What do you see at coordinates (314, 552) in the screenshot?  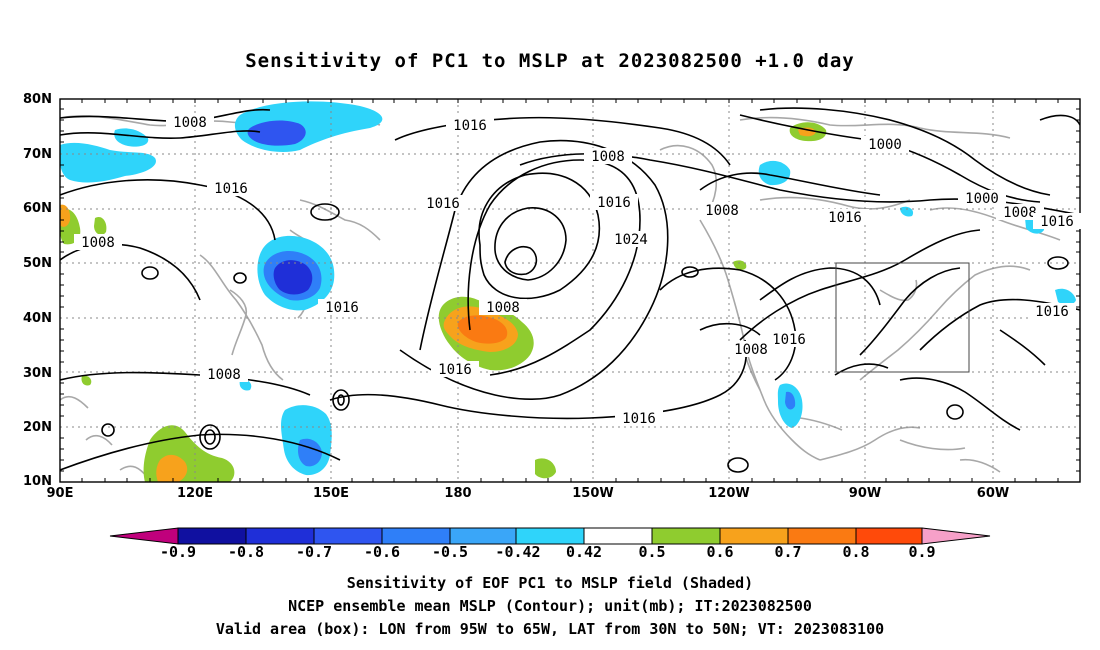 I see `colorbar-label: -0.7` at bounding box center [314, 552].